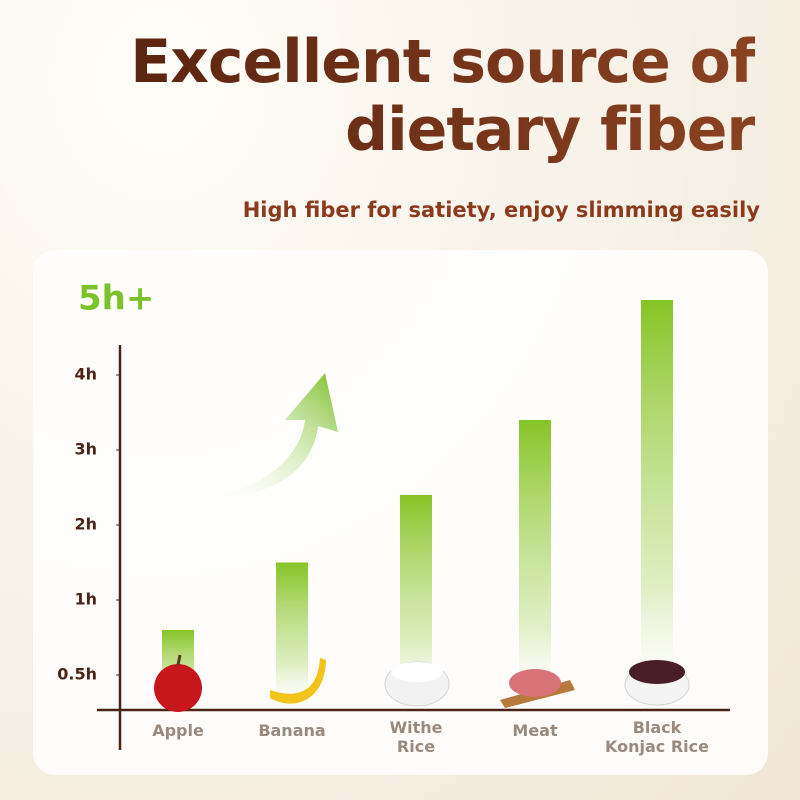  Describe the element at coordinates (298, 681) in the screenshot. I see `banana-icon` at that location.